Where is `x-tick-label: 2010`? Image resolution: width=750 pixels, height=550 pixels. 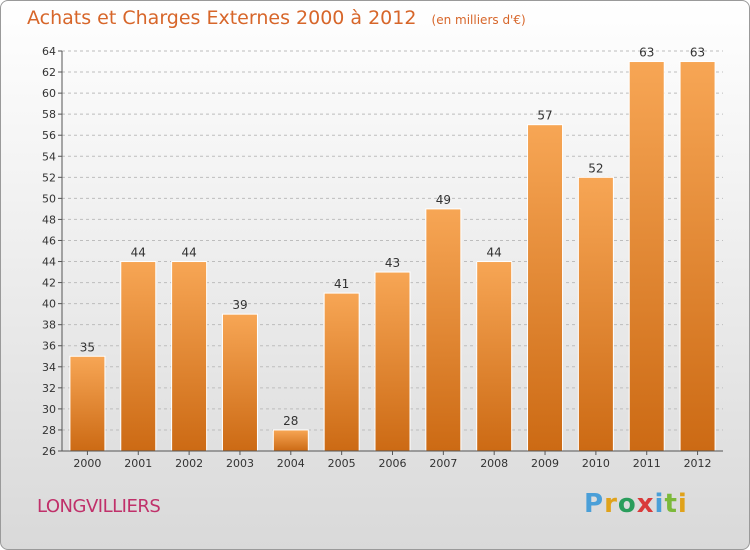
x-tick-label: 2010 is located at coordinates (596, 463).